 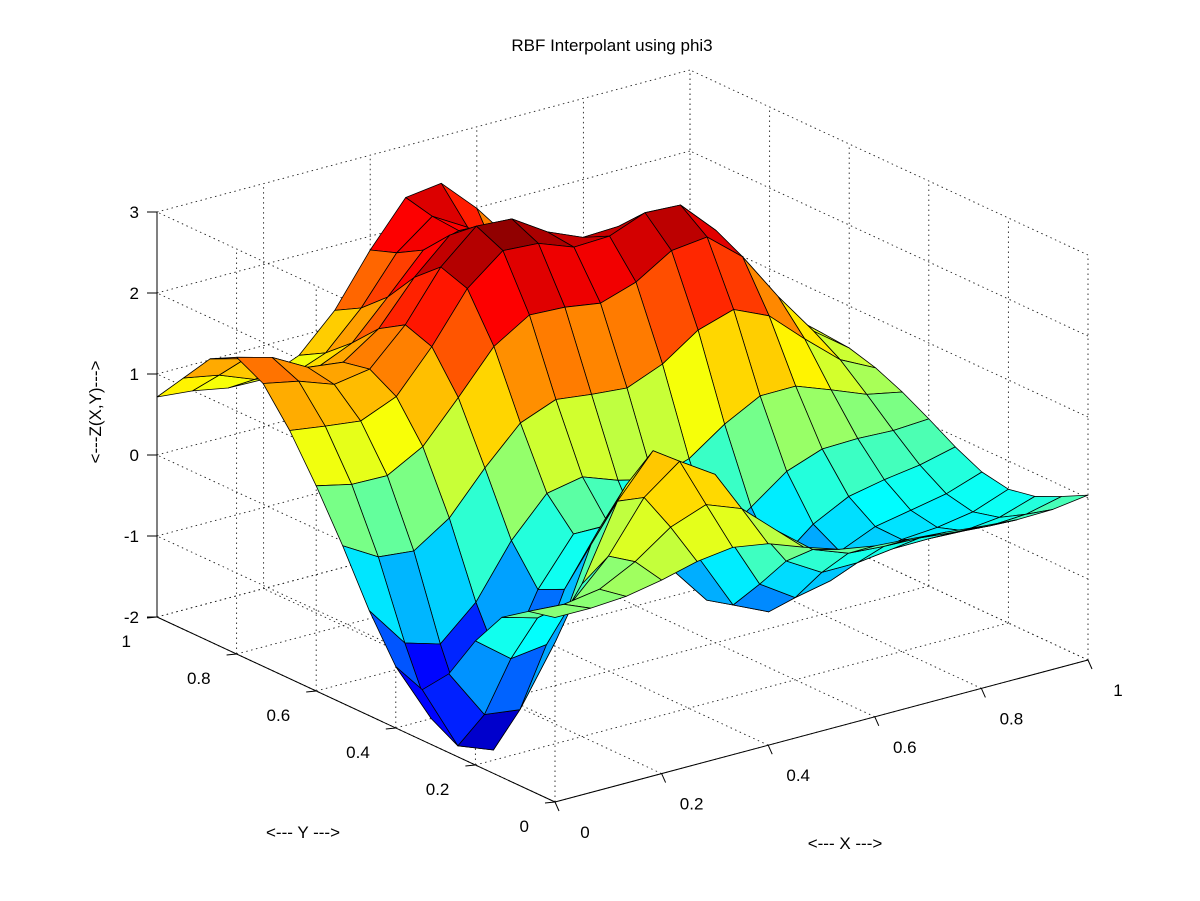 I want to click on x-tick-label: 0, so click(x=584, y=832).